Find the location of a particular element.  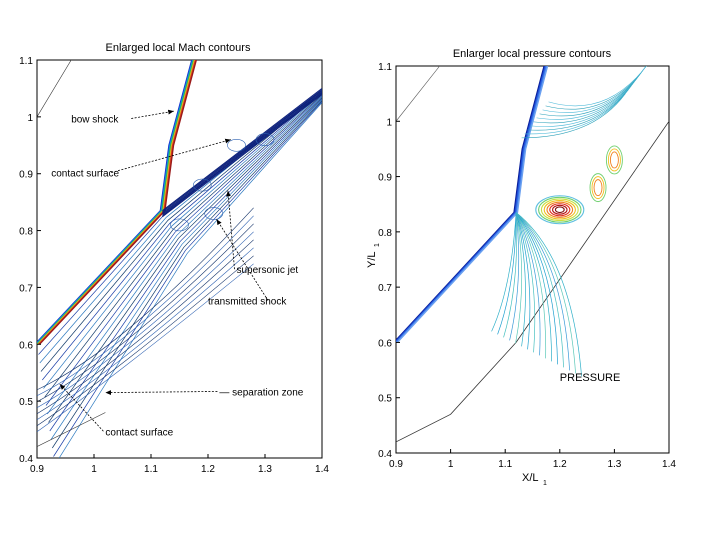

mach-y-tick-label: 0.4 is located at coordinates (26, 459).